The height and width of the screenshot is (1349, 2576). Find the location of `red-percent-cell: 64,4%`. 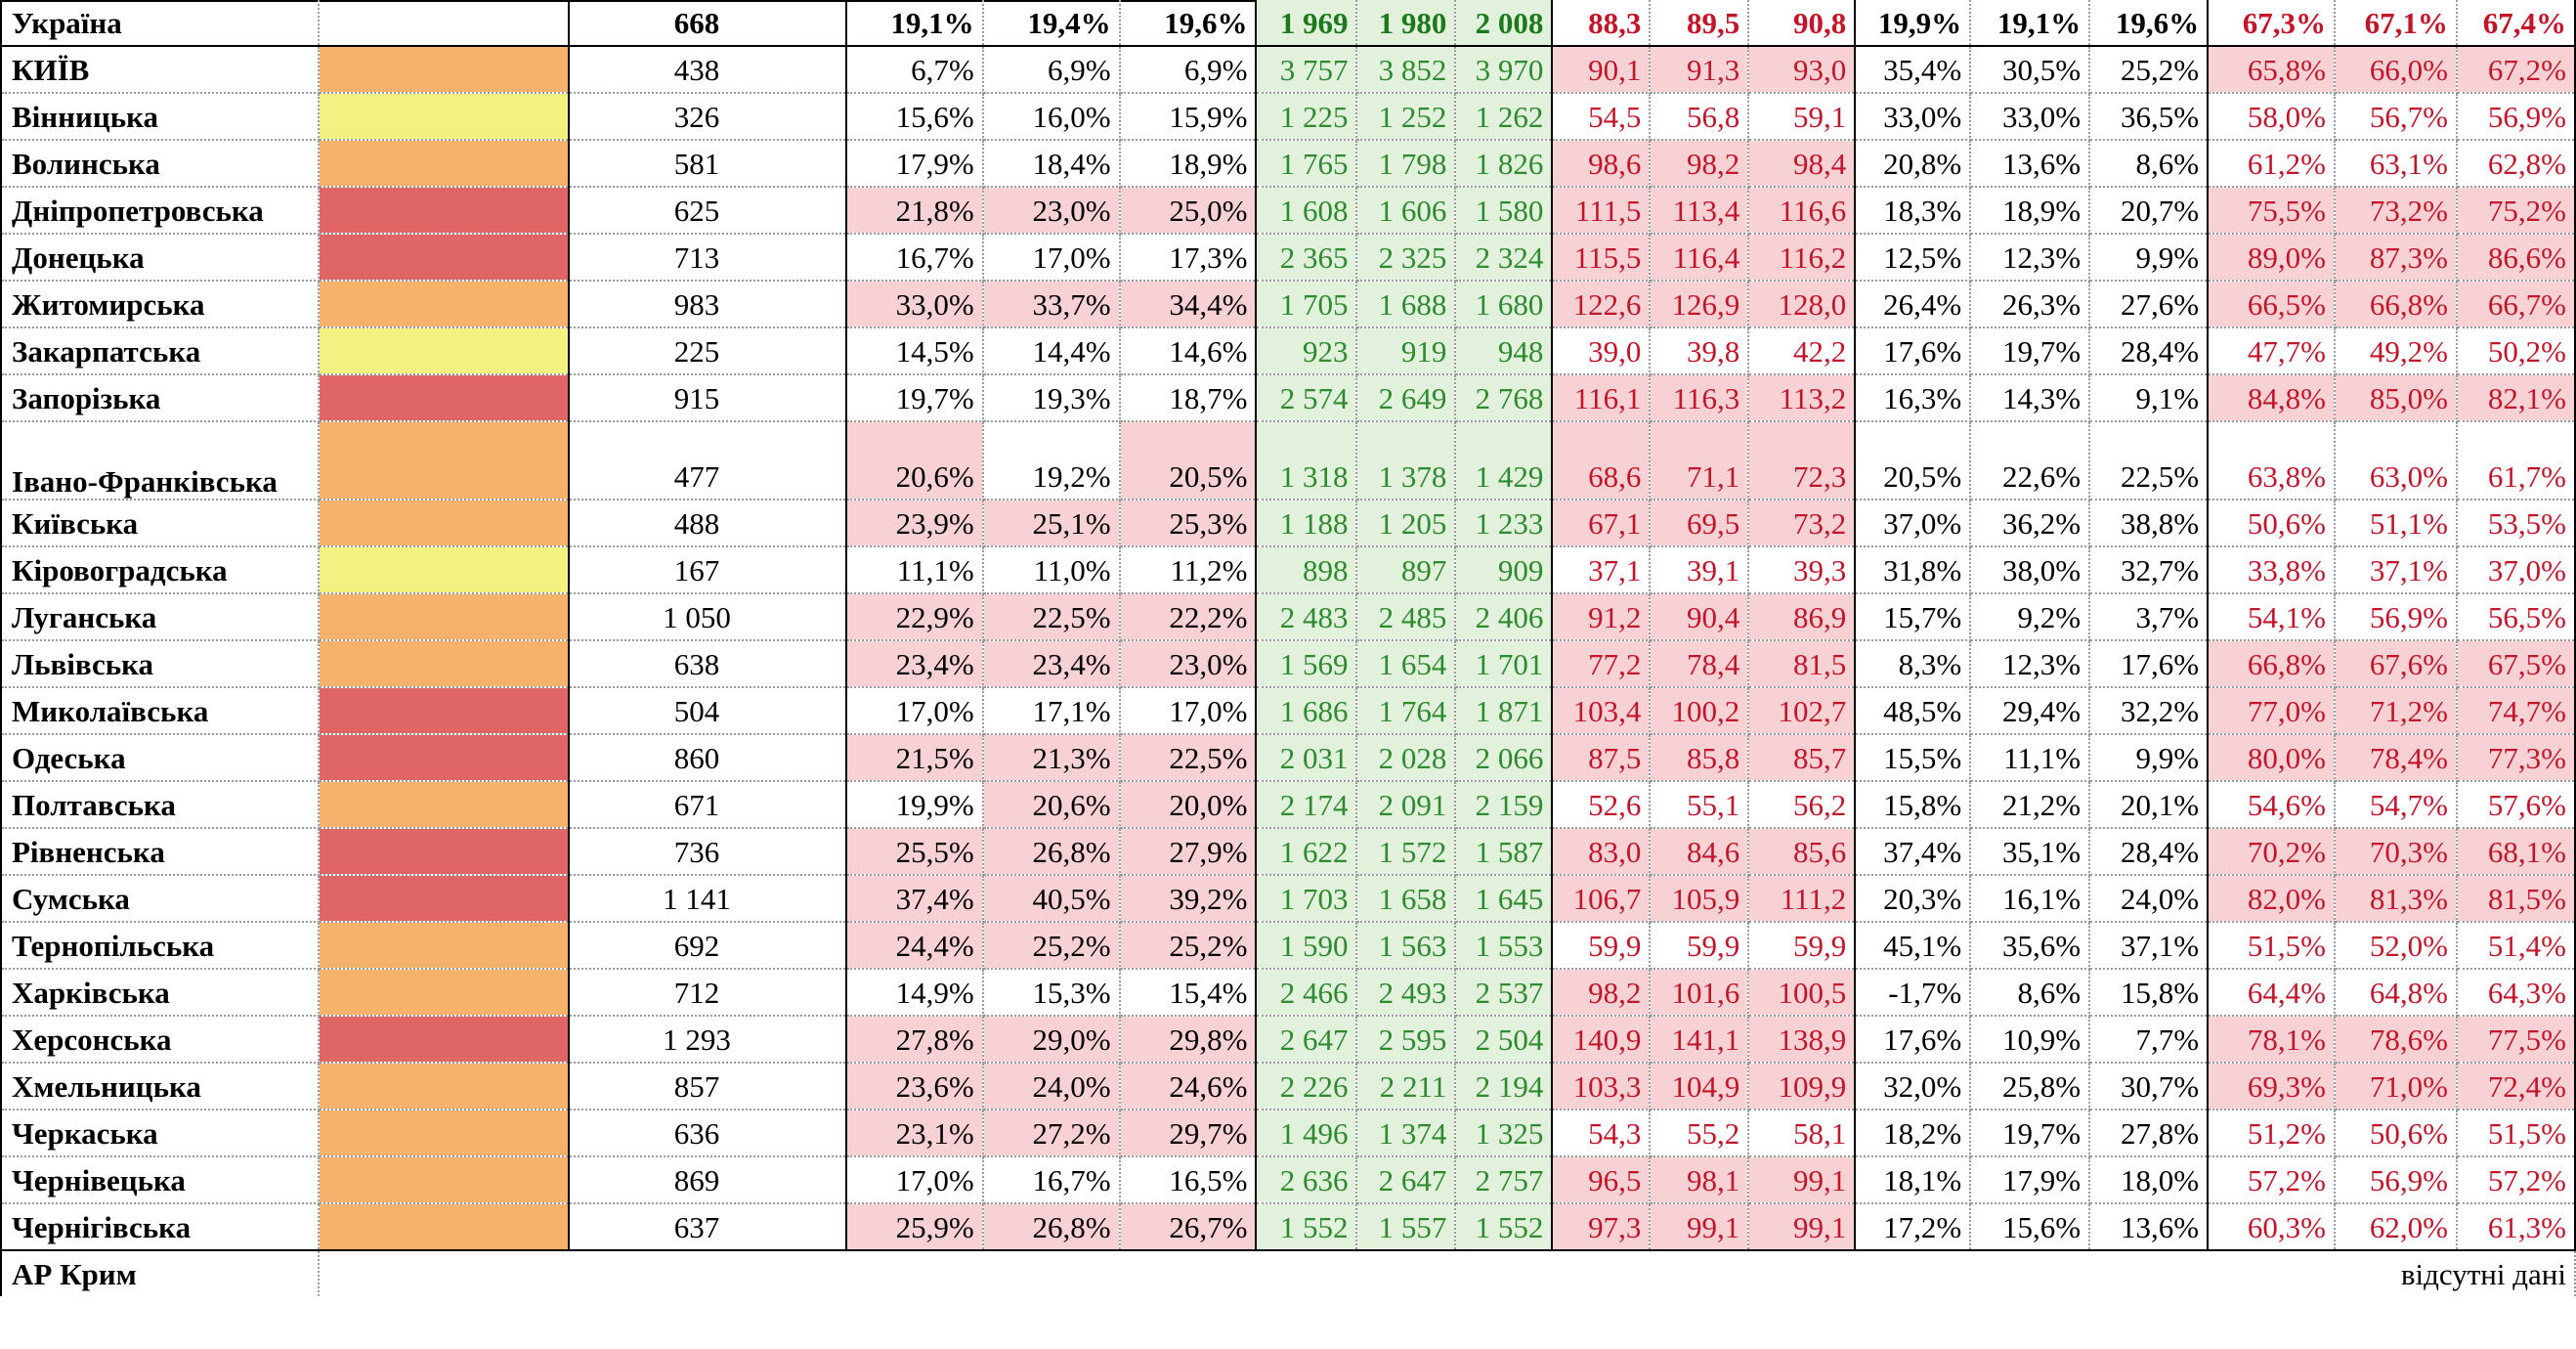

red-percent-cell: 64,4% is located at coordinates (2272, 993).